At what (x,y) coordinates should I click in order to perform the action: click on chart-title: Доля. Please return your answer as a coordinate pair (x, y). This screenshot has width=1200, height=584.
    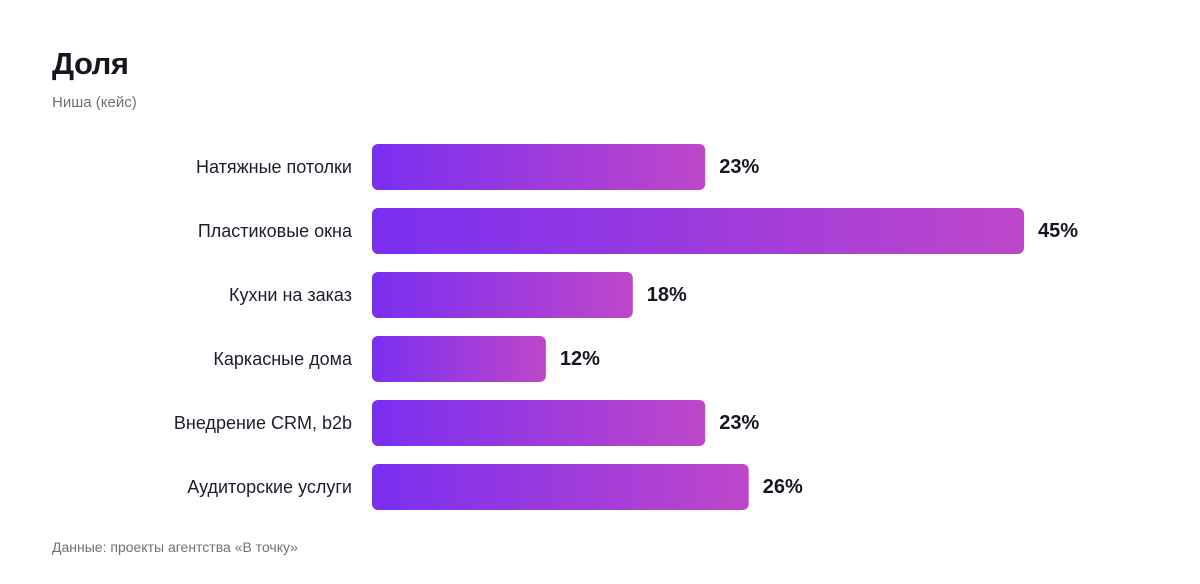
    Looking at the image, I should click on (90, 63).